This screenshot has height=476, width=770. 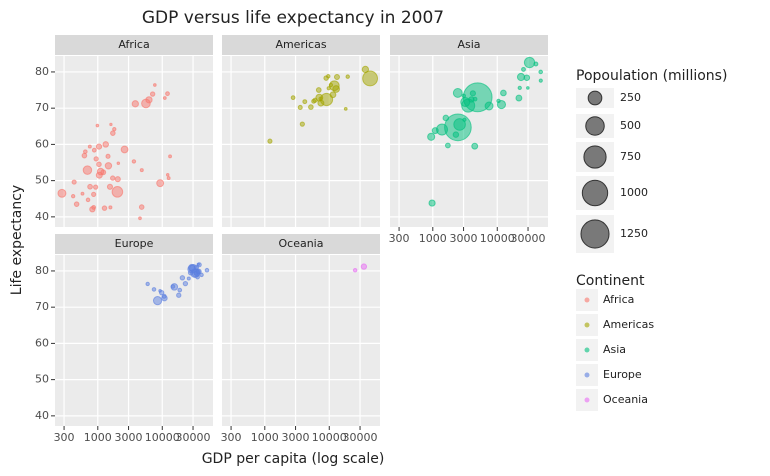 I want to click on y-tick-label: 70, so click(x=42, y=107).